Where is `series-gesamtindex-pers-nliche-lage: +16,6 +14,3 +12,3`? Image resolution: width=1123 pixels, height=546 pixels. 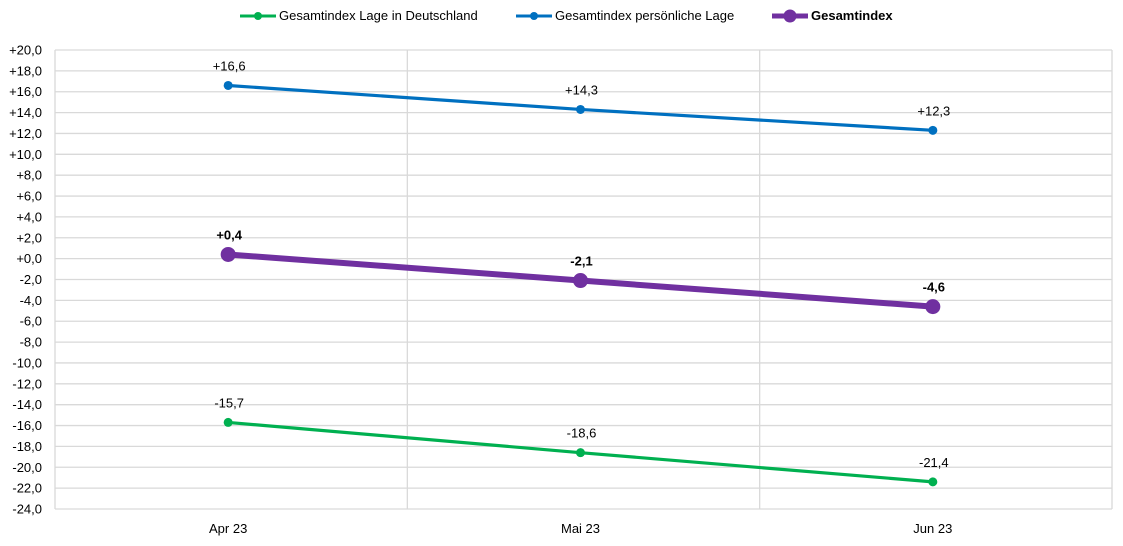
series-gesamtindex-pers-nliche-lage: +16,6 +14,3 +12,3 is located at coordinates (581, 96).